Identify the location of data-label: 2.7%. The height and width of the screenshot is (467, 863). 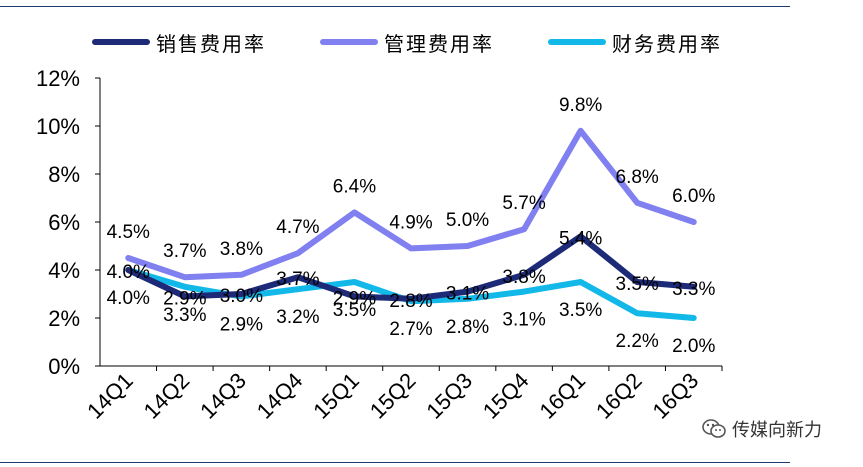
(410, 329).